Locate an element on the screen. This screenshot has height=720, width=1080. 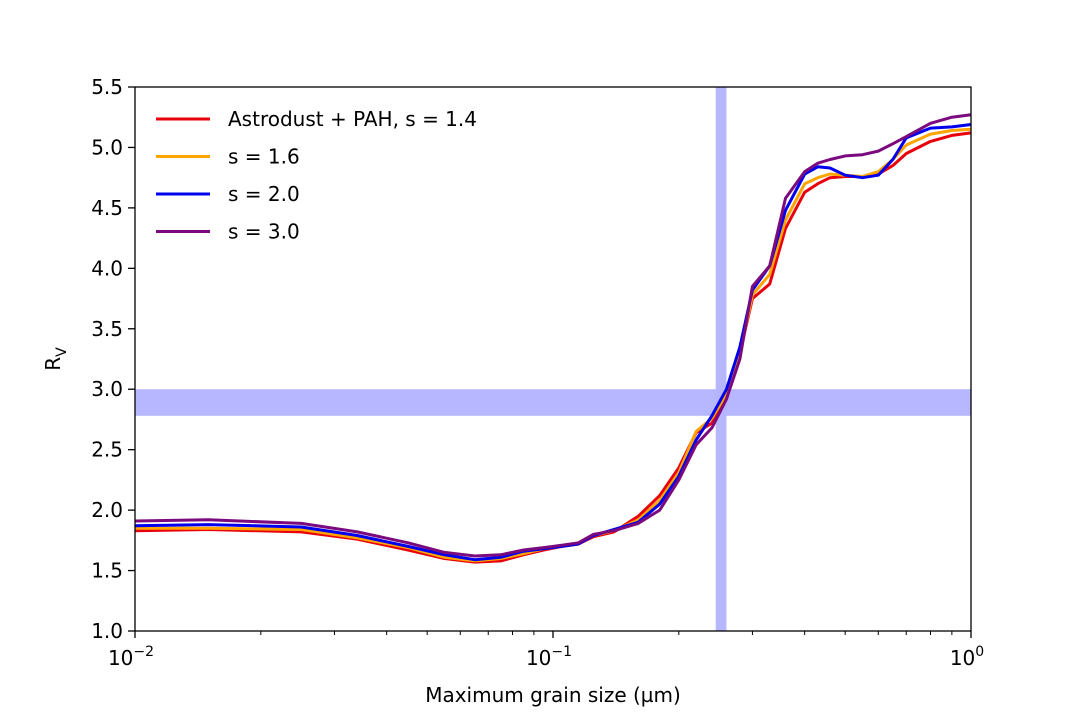
legend-label: Astrodust + PAH, s = 1.4 is located at coordinates (352, 119).